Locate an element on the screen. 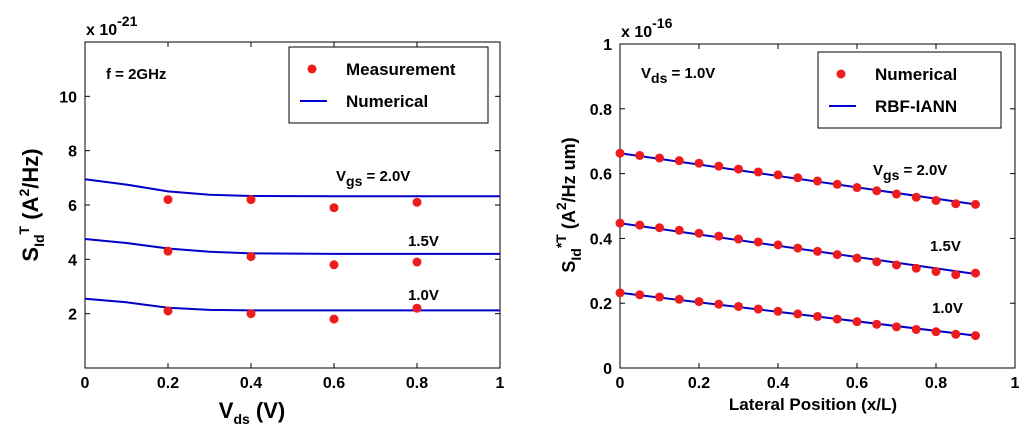 The width and height of the screenshot is (1027, 436). curve-label: Vgs = 2.0V is located at coordinates (373, 178).